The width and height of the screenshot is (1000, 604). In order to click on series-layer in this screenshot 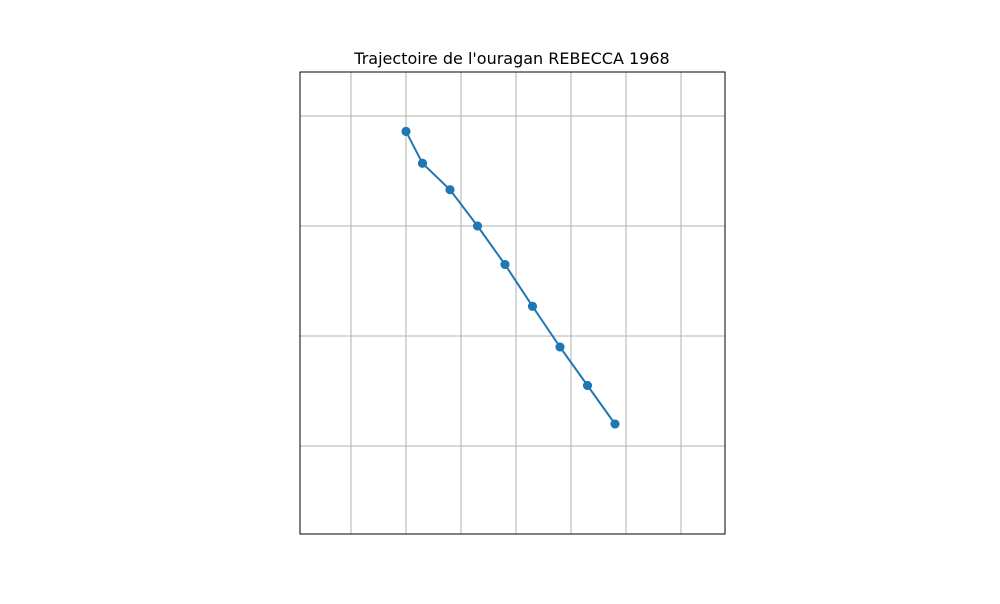, I will do `click(510, 277)`.